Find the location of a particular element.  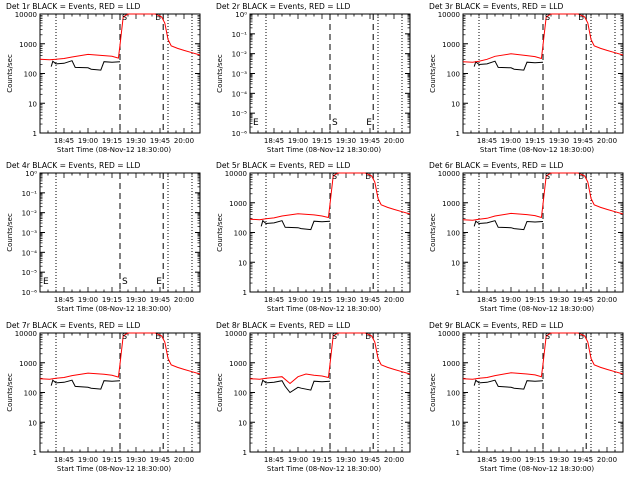

chart-title: Det 4r BLACK = Events, RED = LLD is located at coordinates (73, 165).